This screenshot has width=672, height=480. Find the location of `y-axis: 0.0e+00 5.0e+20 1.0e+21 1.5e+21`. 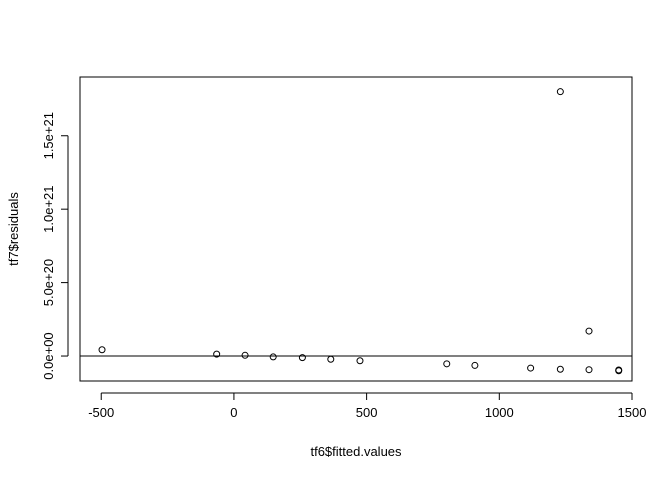

y-axis: 0.0e+00 5.0e+20 1.0e+21 1.5e+21 is located at coordinates (55, 246).